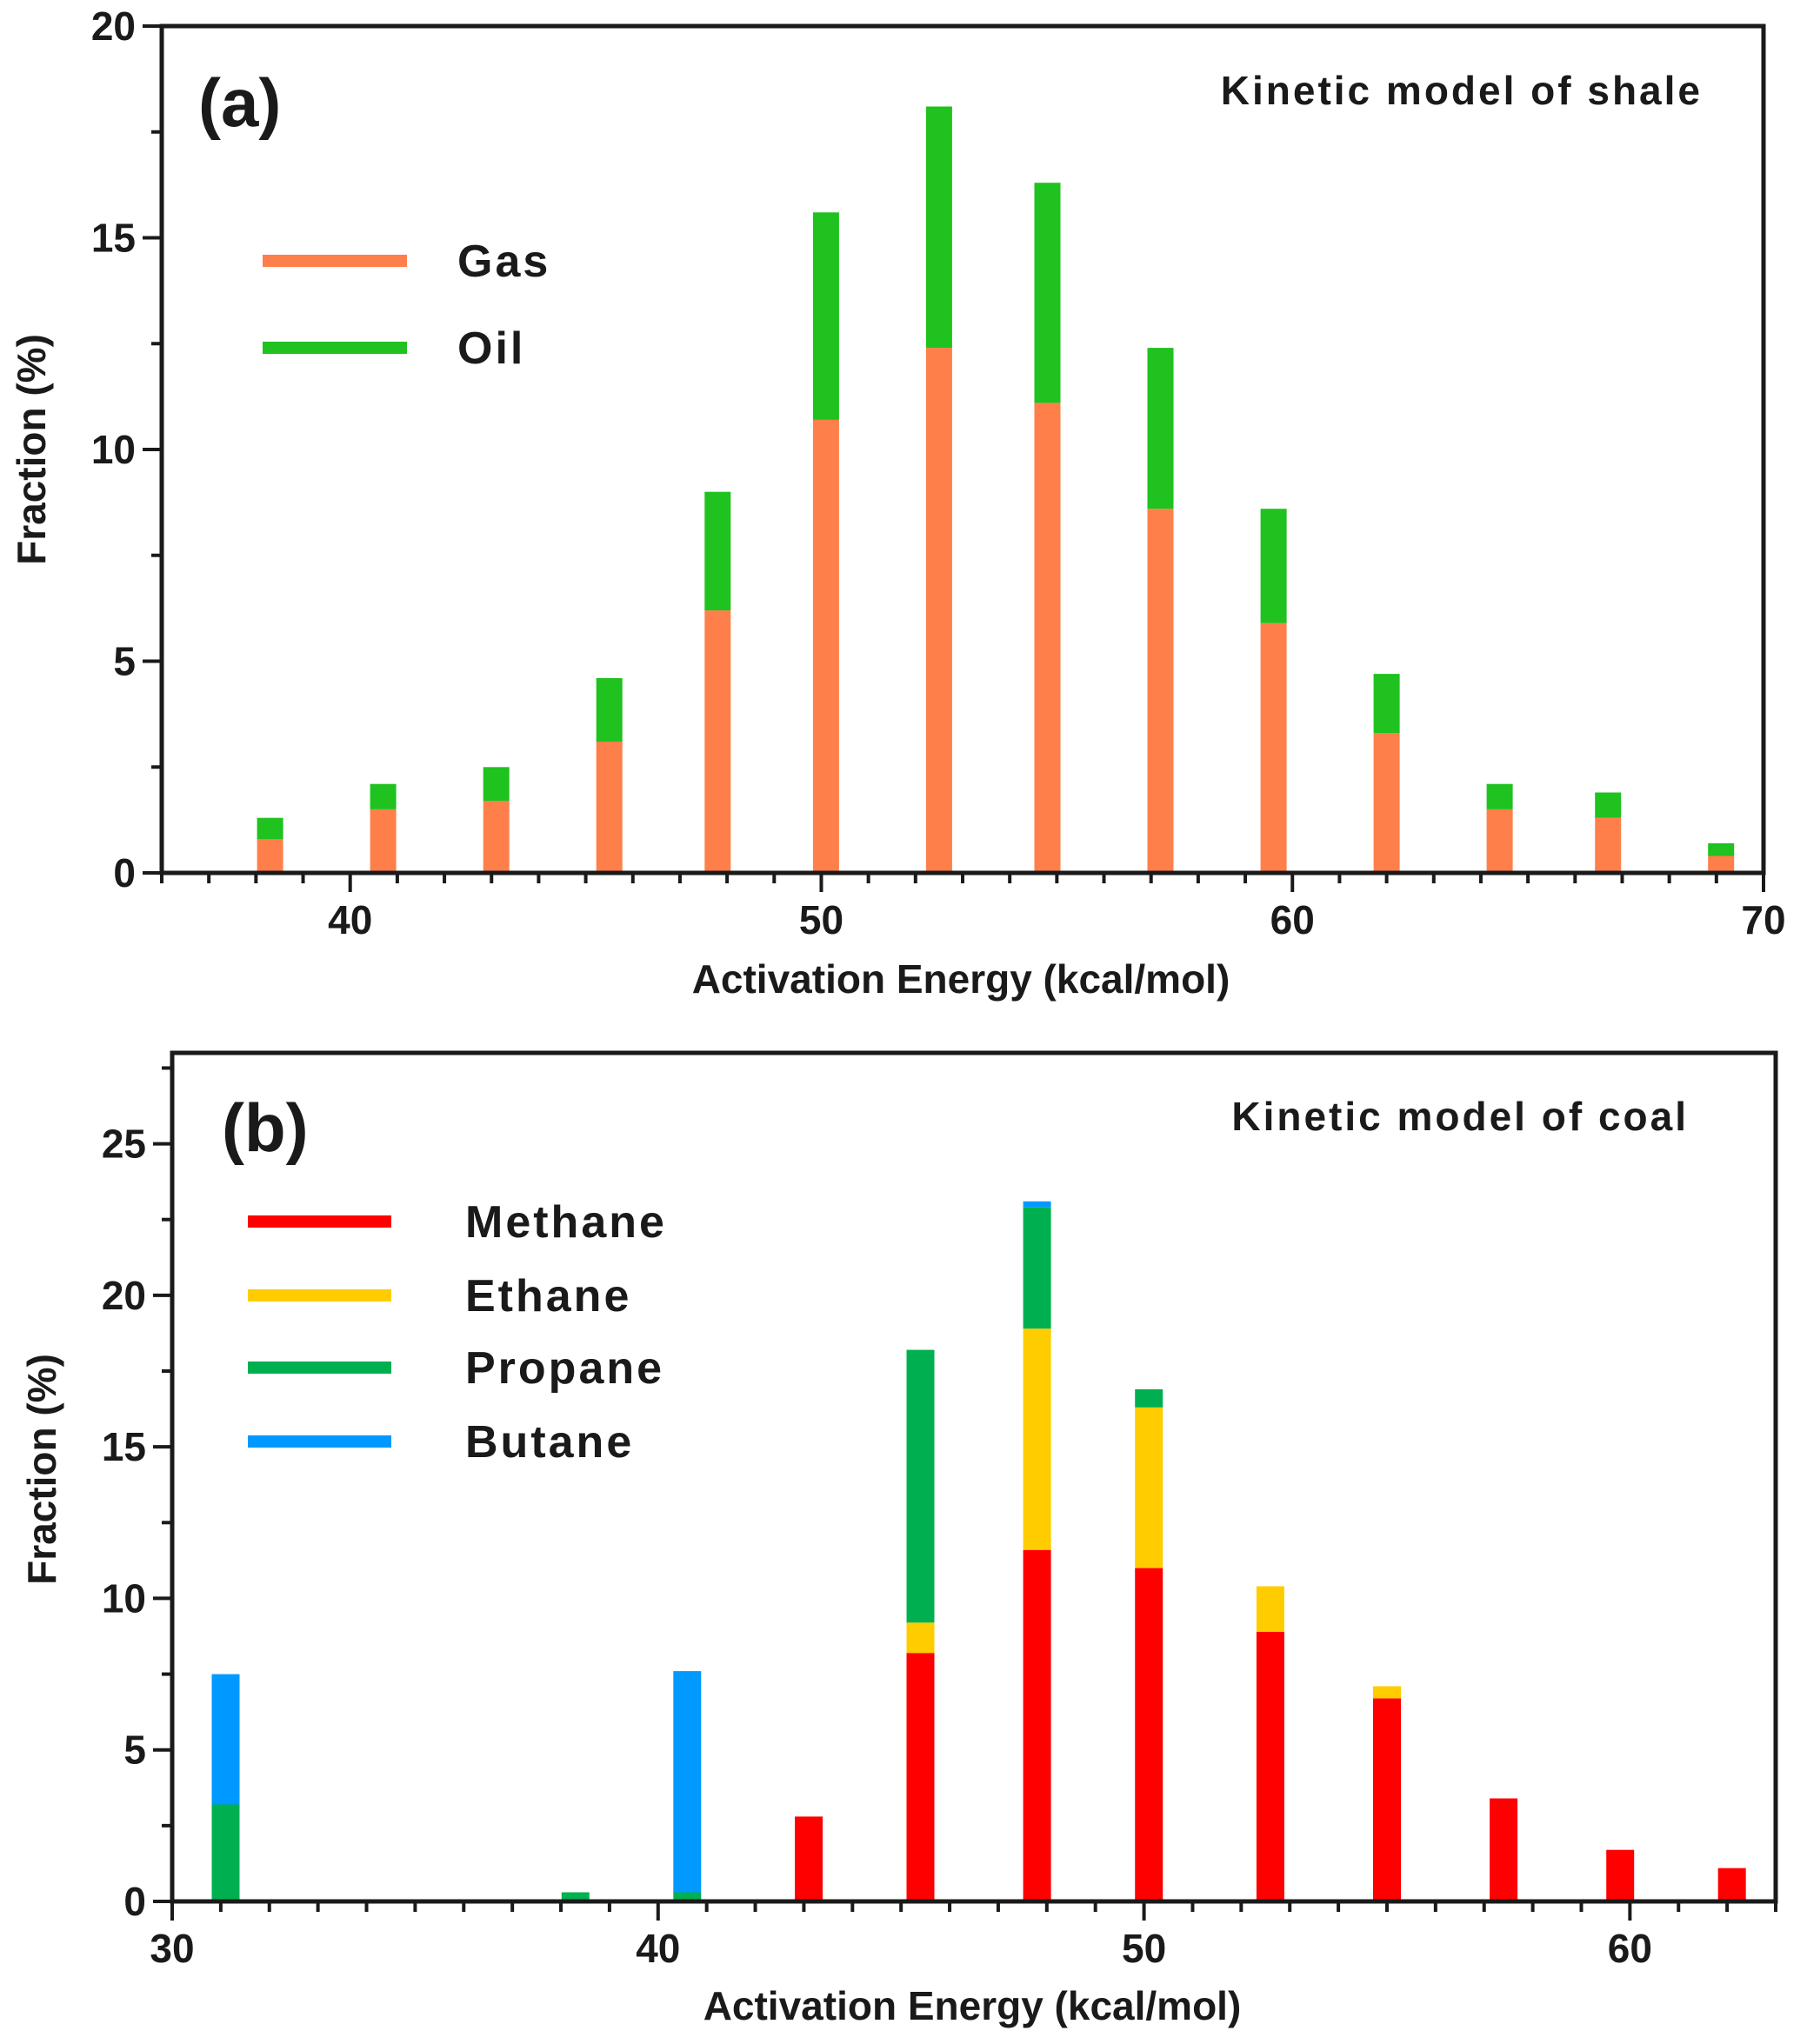 The image size is (1807, 2044). Describe the element at coordinates (972, 2005) in the screenshot. I see `panel-b-x-axis-title: Activation Energy (kcal/mol)` at that location.